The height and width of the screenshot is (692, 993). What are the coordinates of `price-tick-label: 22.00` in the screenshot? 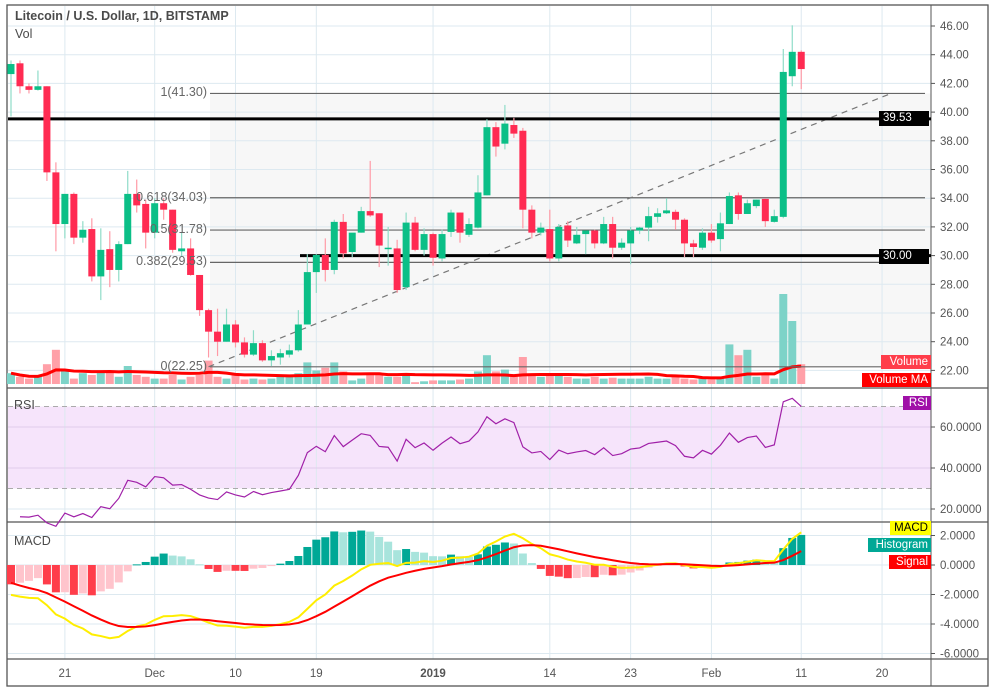 It's located at (954, 371).